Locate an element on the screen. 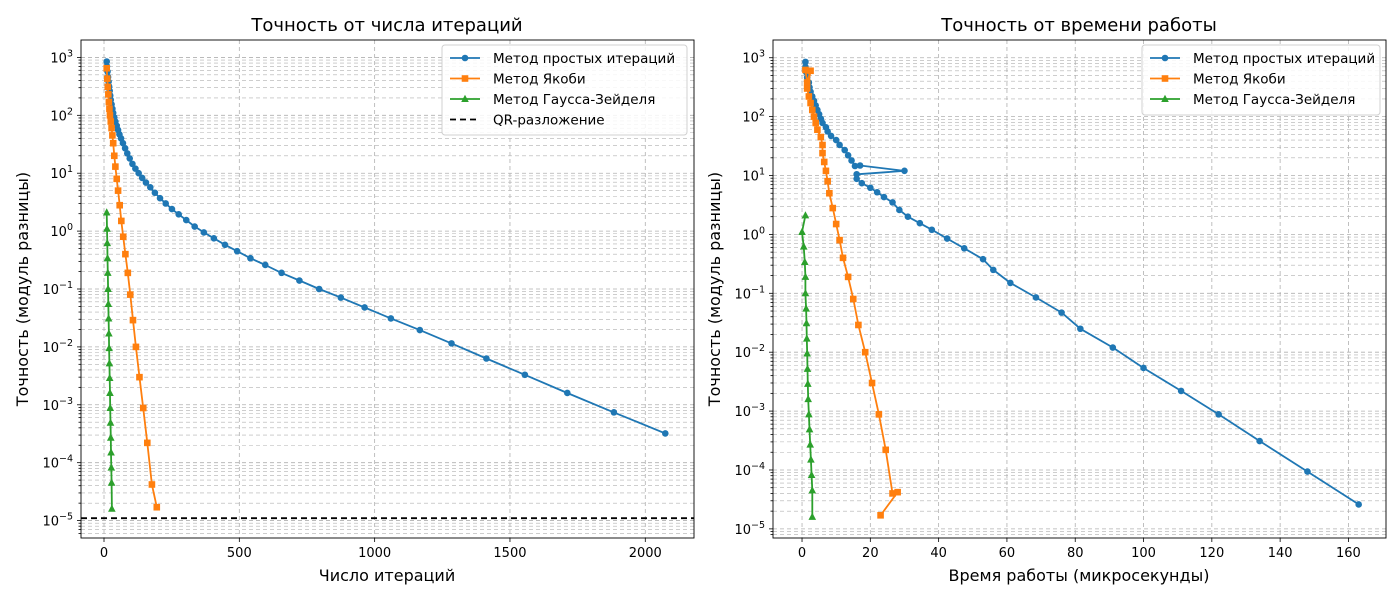  y-tick-label: 10³ is located at coordinates (61, 57).